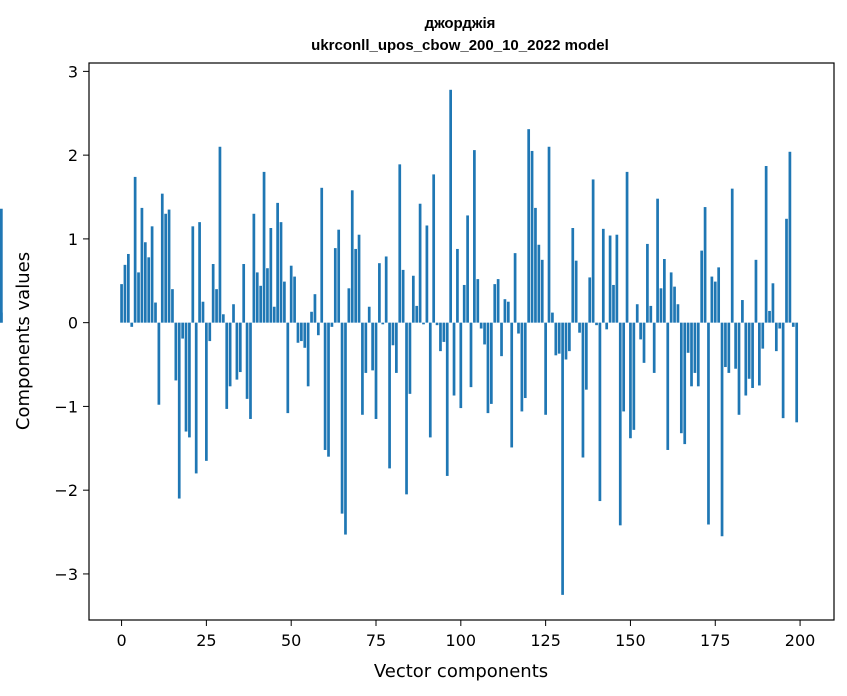 The width and height of the screenshot is (847, 696). Describe the element at coordinates (291, 640) in the screenshot. I see `x-tick-label: 50` at that location.